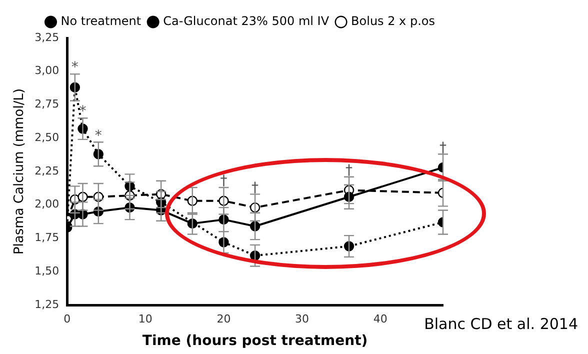 The image size is (588, 354). I want to click on x-tick-label: 10, so click(145, 319).